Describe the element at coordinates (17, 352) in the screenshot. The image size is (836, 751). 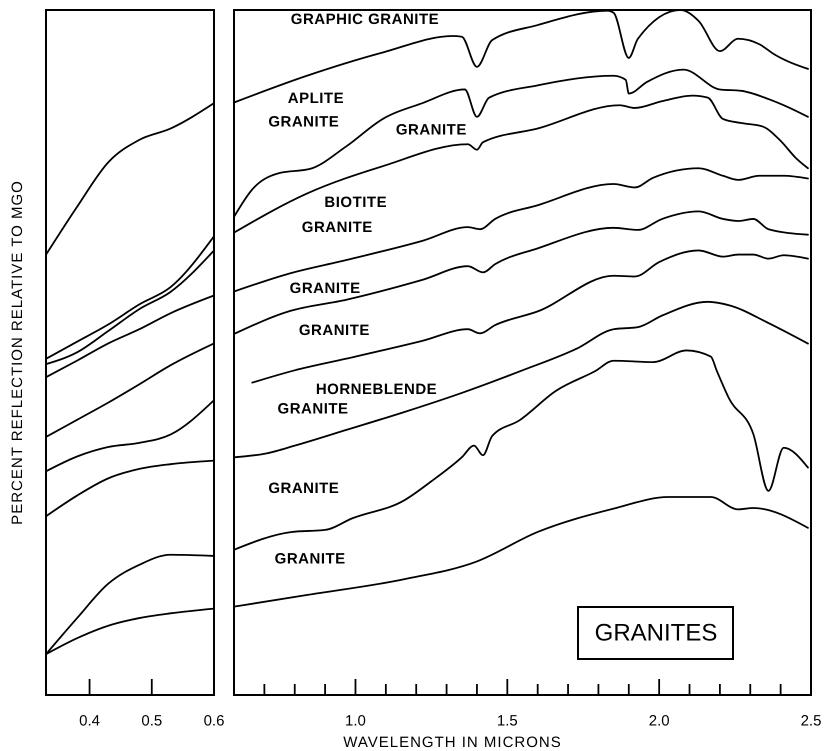
I see `y-axis-title: PERCENT REFLECTION RELATIVE TO MGO` at that location.